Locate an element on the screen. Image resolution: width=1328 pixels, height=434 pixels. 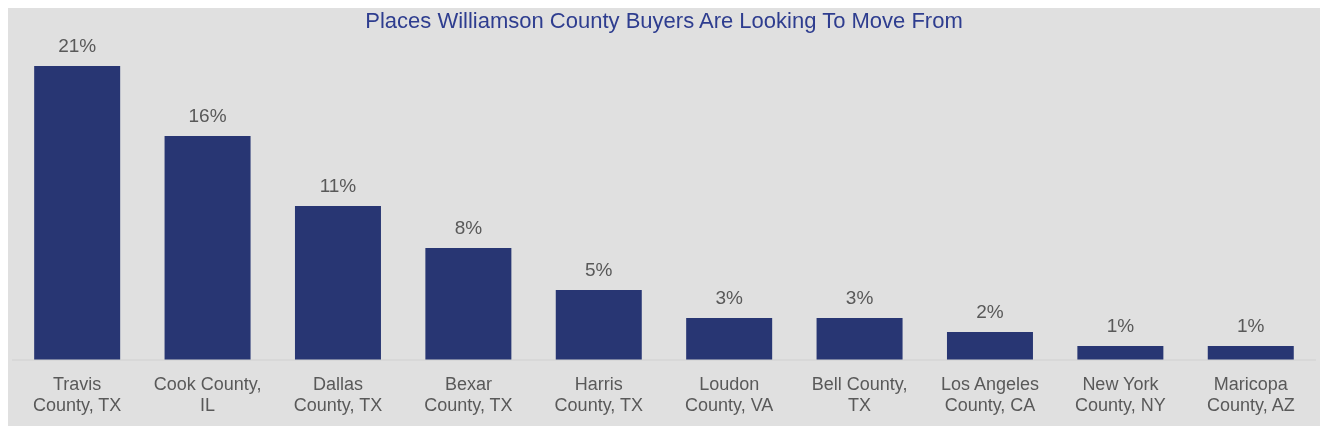
x-tick-label: Bell County, TX is located at coordinates (859, 394).